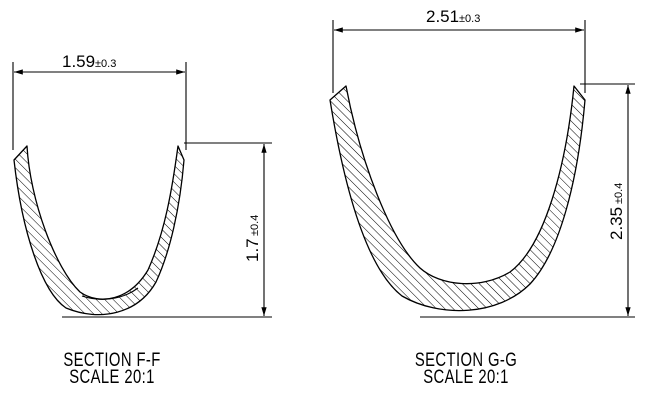  What do you see at coordinates (252, 250) in the screenshot?
I see `section-f-height-value: 1.7` at bounding box center [252, 250].